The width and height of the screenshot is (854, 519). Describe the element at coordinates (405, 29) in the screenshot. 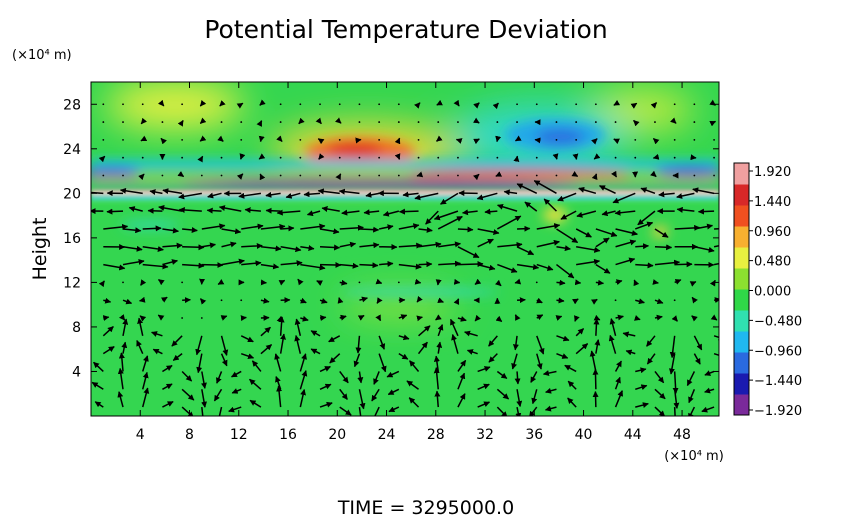

I see `chart-title: Potential Temperature Deviation` at that location.